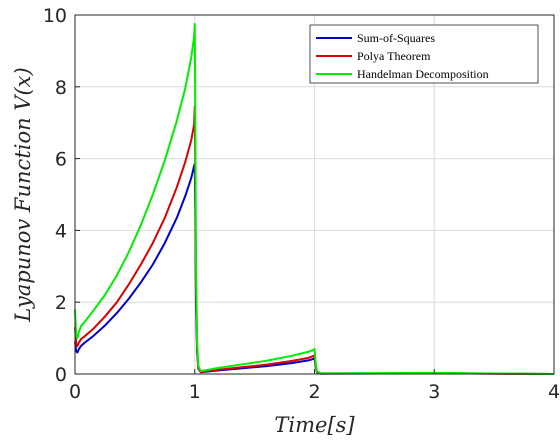  Describe the element at coordinates (61, 375) in the screenshot. I see `y-tick-label: 0` at that location.